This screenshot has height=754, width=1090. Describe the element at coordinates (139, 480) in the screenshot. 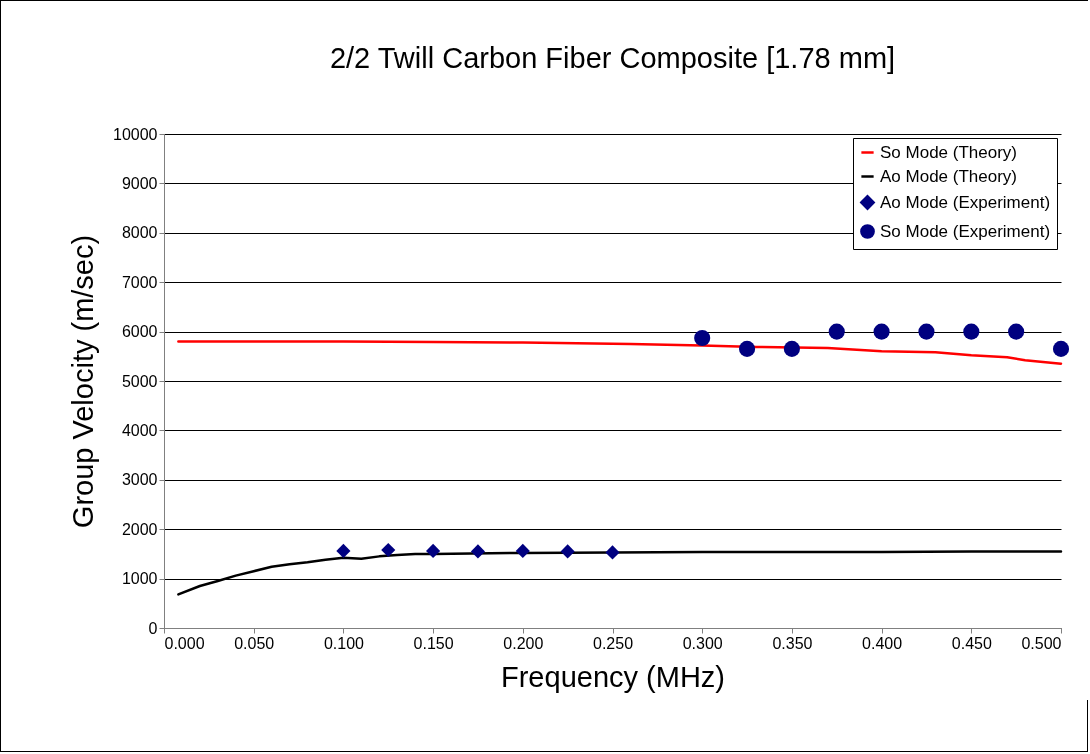

I see `y-tick-label: 3000` at that location.